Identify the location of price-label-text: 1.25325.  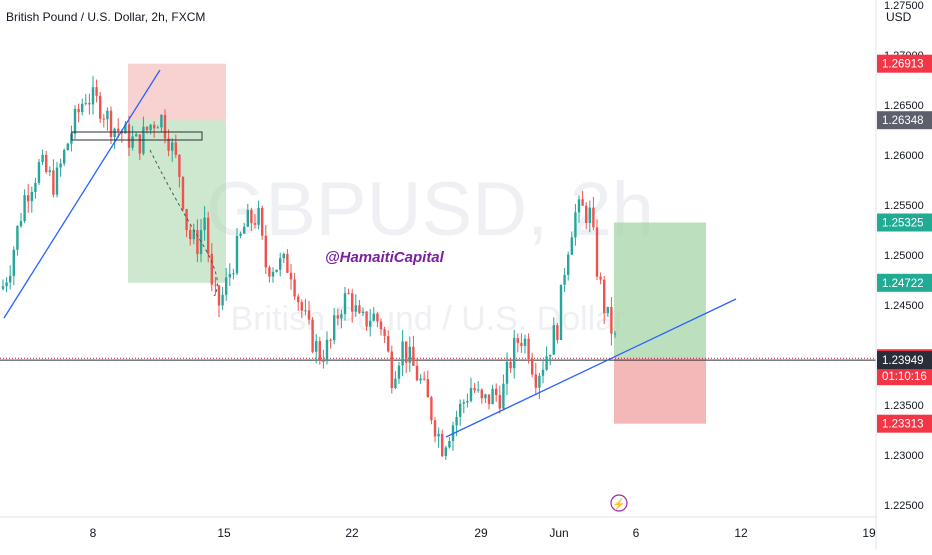
(903, 224).